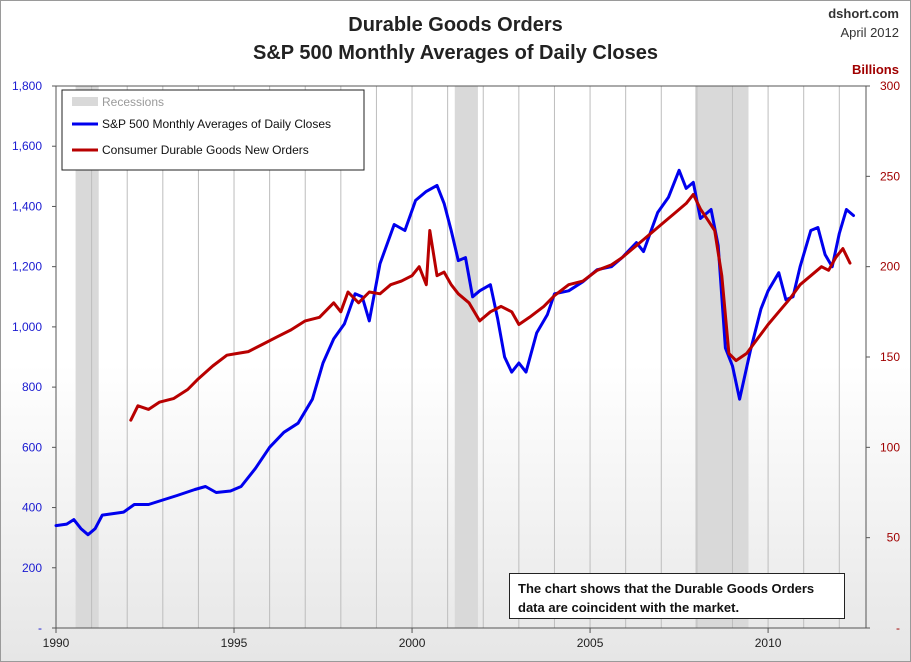  I want to click on x-axis: 1990 1995 2000 2005 2010, so click(412, 639).